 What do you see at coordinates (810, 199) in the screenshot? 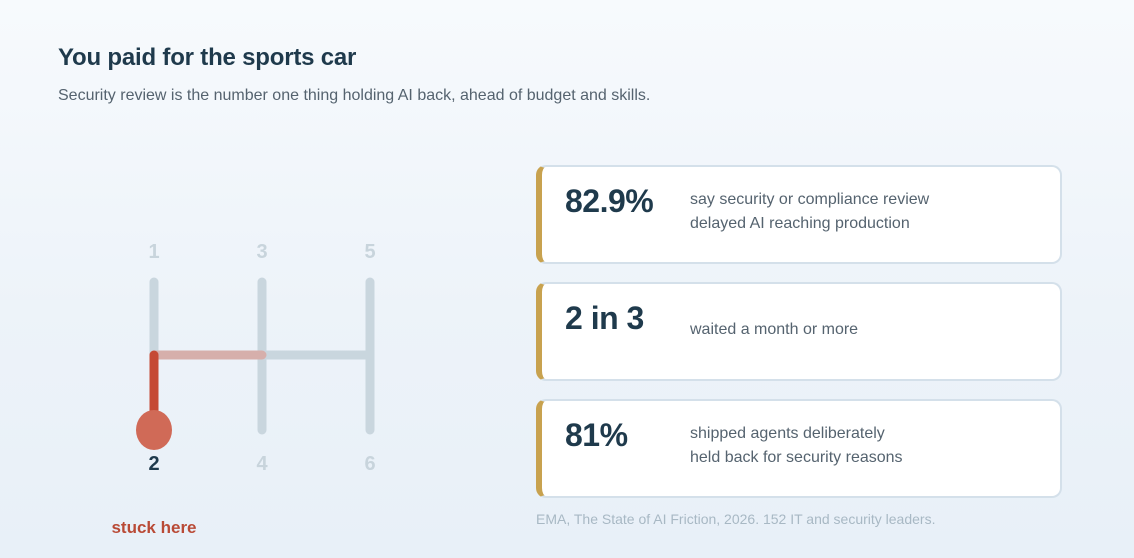
I see `stat-description-line: say security or compliance review` at bounding box center [810, 199].